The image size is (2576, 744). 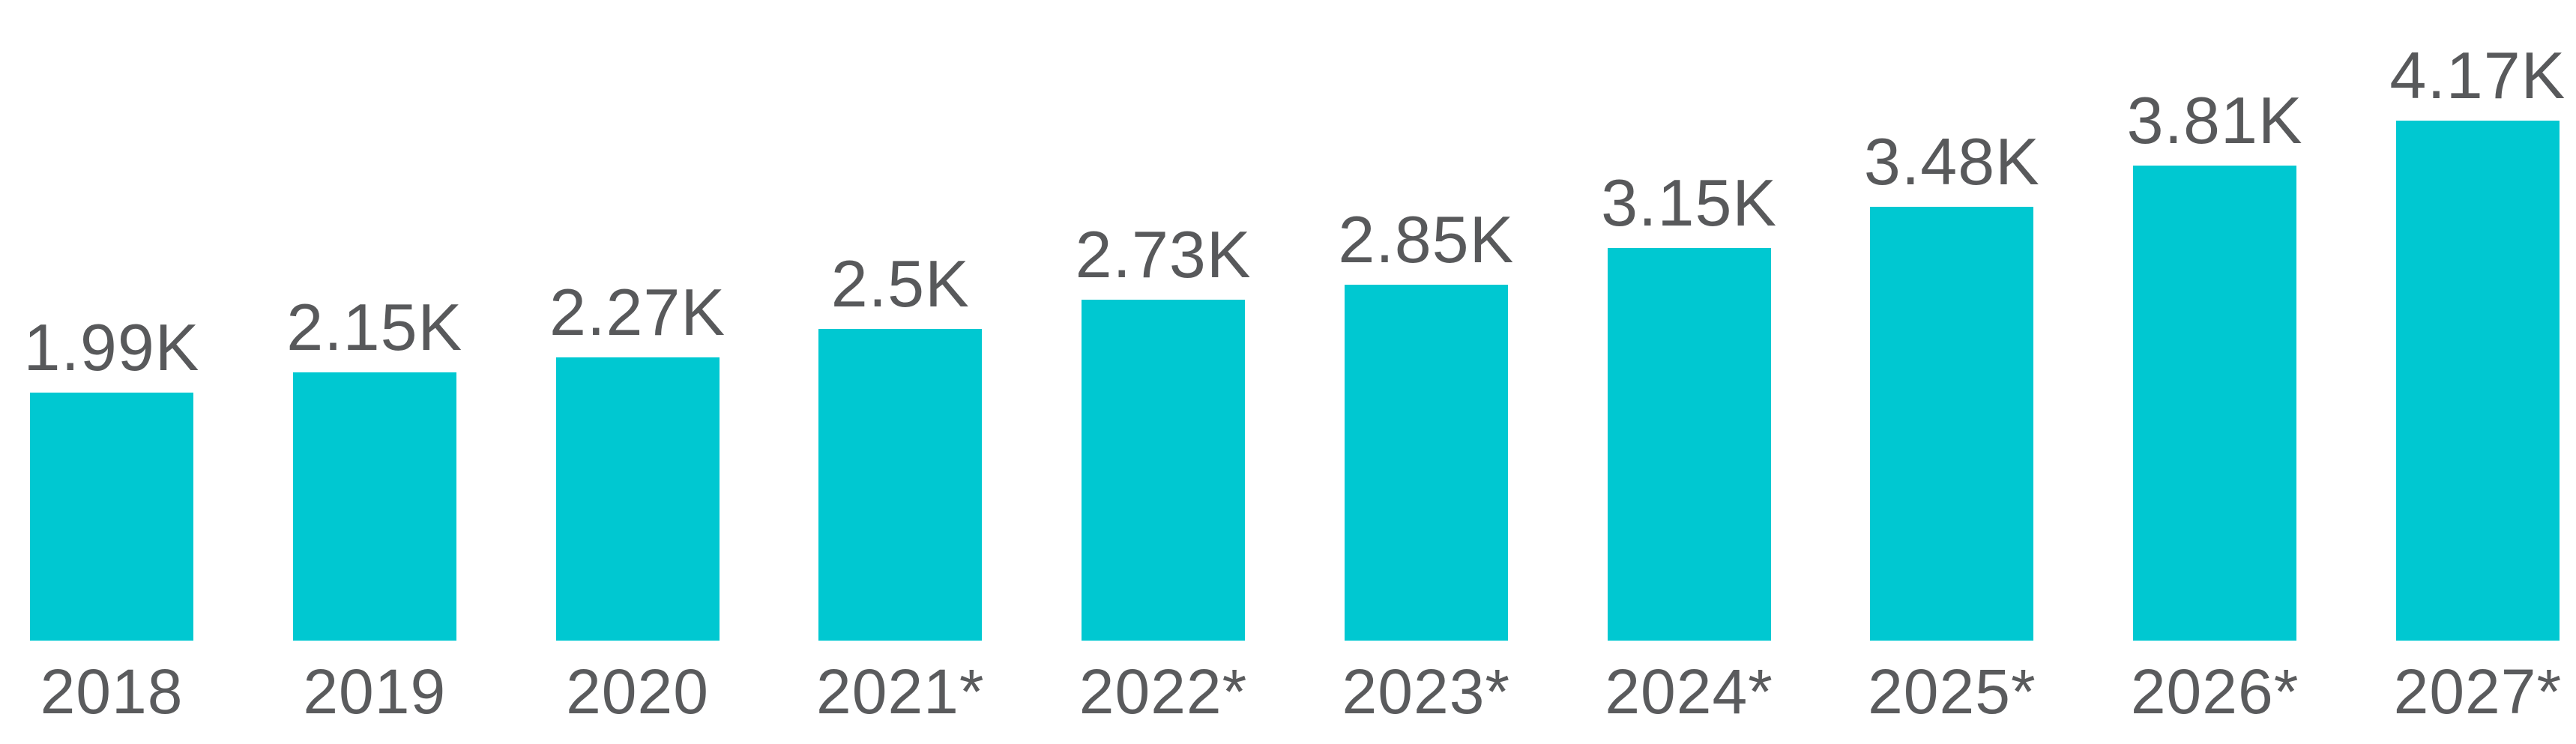 I want to click on value-label: 4.17K, so click(x=2477, y=75).